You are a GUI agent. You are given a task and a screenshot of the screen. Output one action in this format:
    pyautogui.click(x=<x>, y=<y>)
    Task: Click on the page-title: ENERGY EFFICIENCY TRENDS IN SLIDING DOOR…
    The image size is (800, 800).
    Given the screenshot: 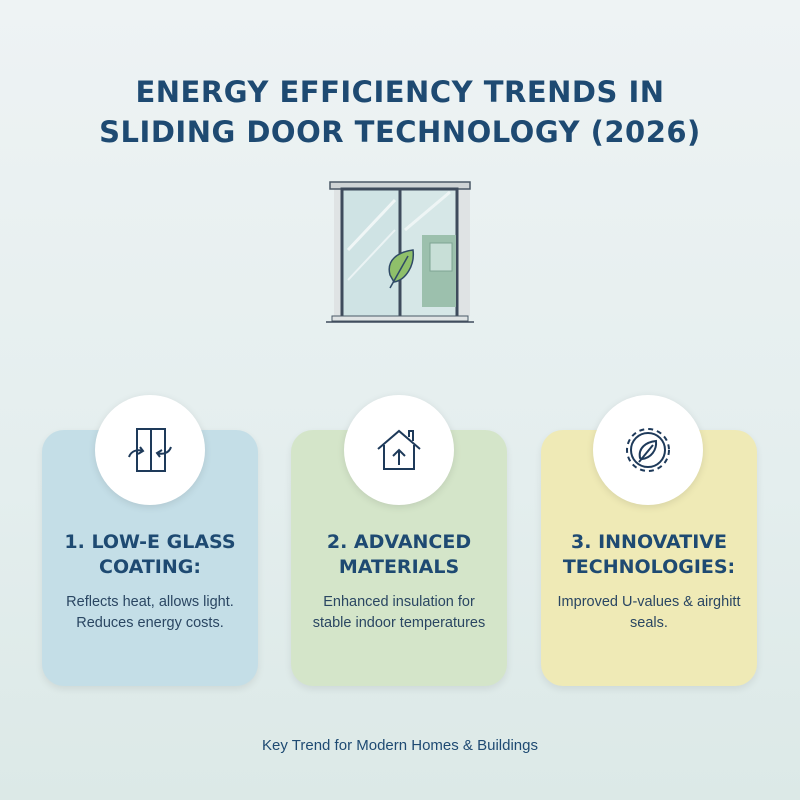 What is the action you would take?
    pyautogui.click(x=400, y=112)
    